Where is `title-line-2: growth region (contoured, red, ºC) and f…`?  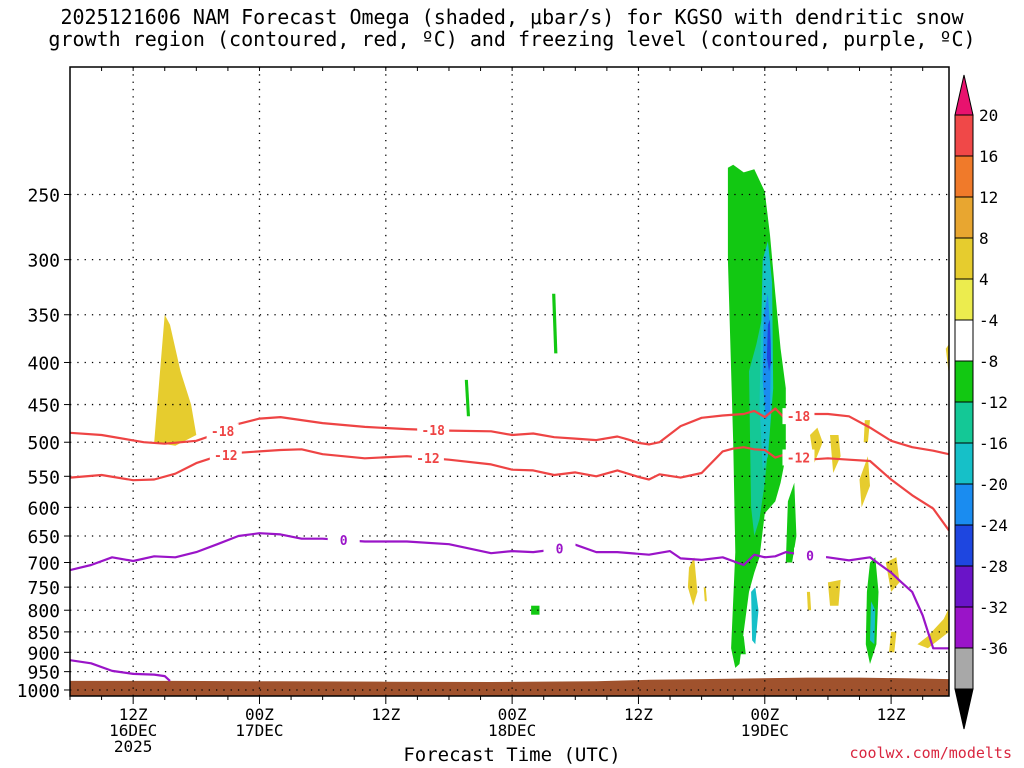
title-line-2: growth region (contoured, red, ºC) and f… is located at coordinates (512, 39).